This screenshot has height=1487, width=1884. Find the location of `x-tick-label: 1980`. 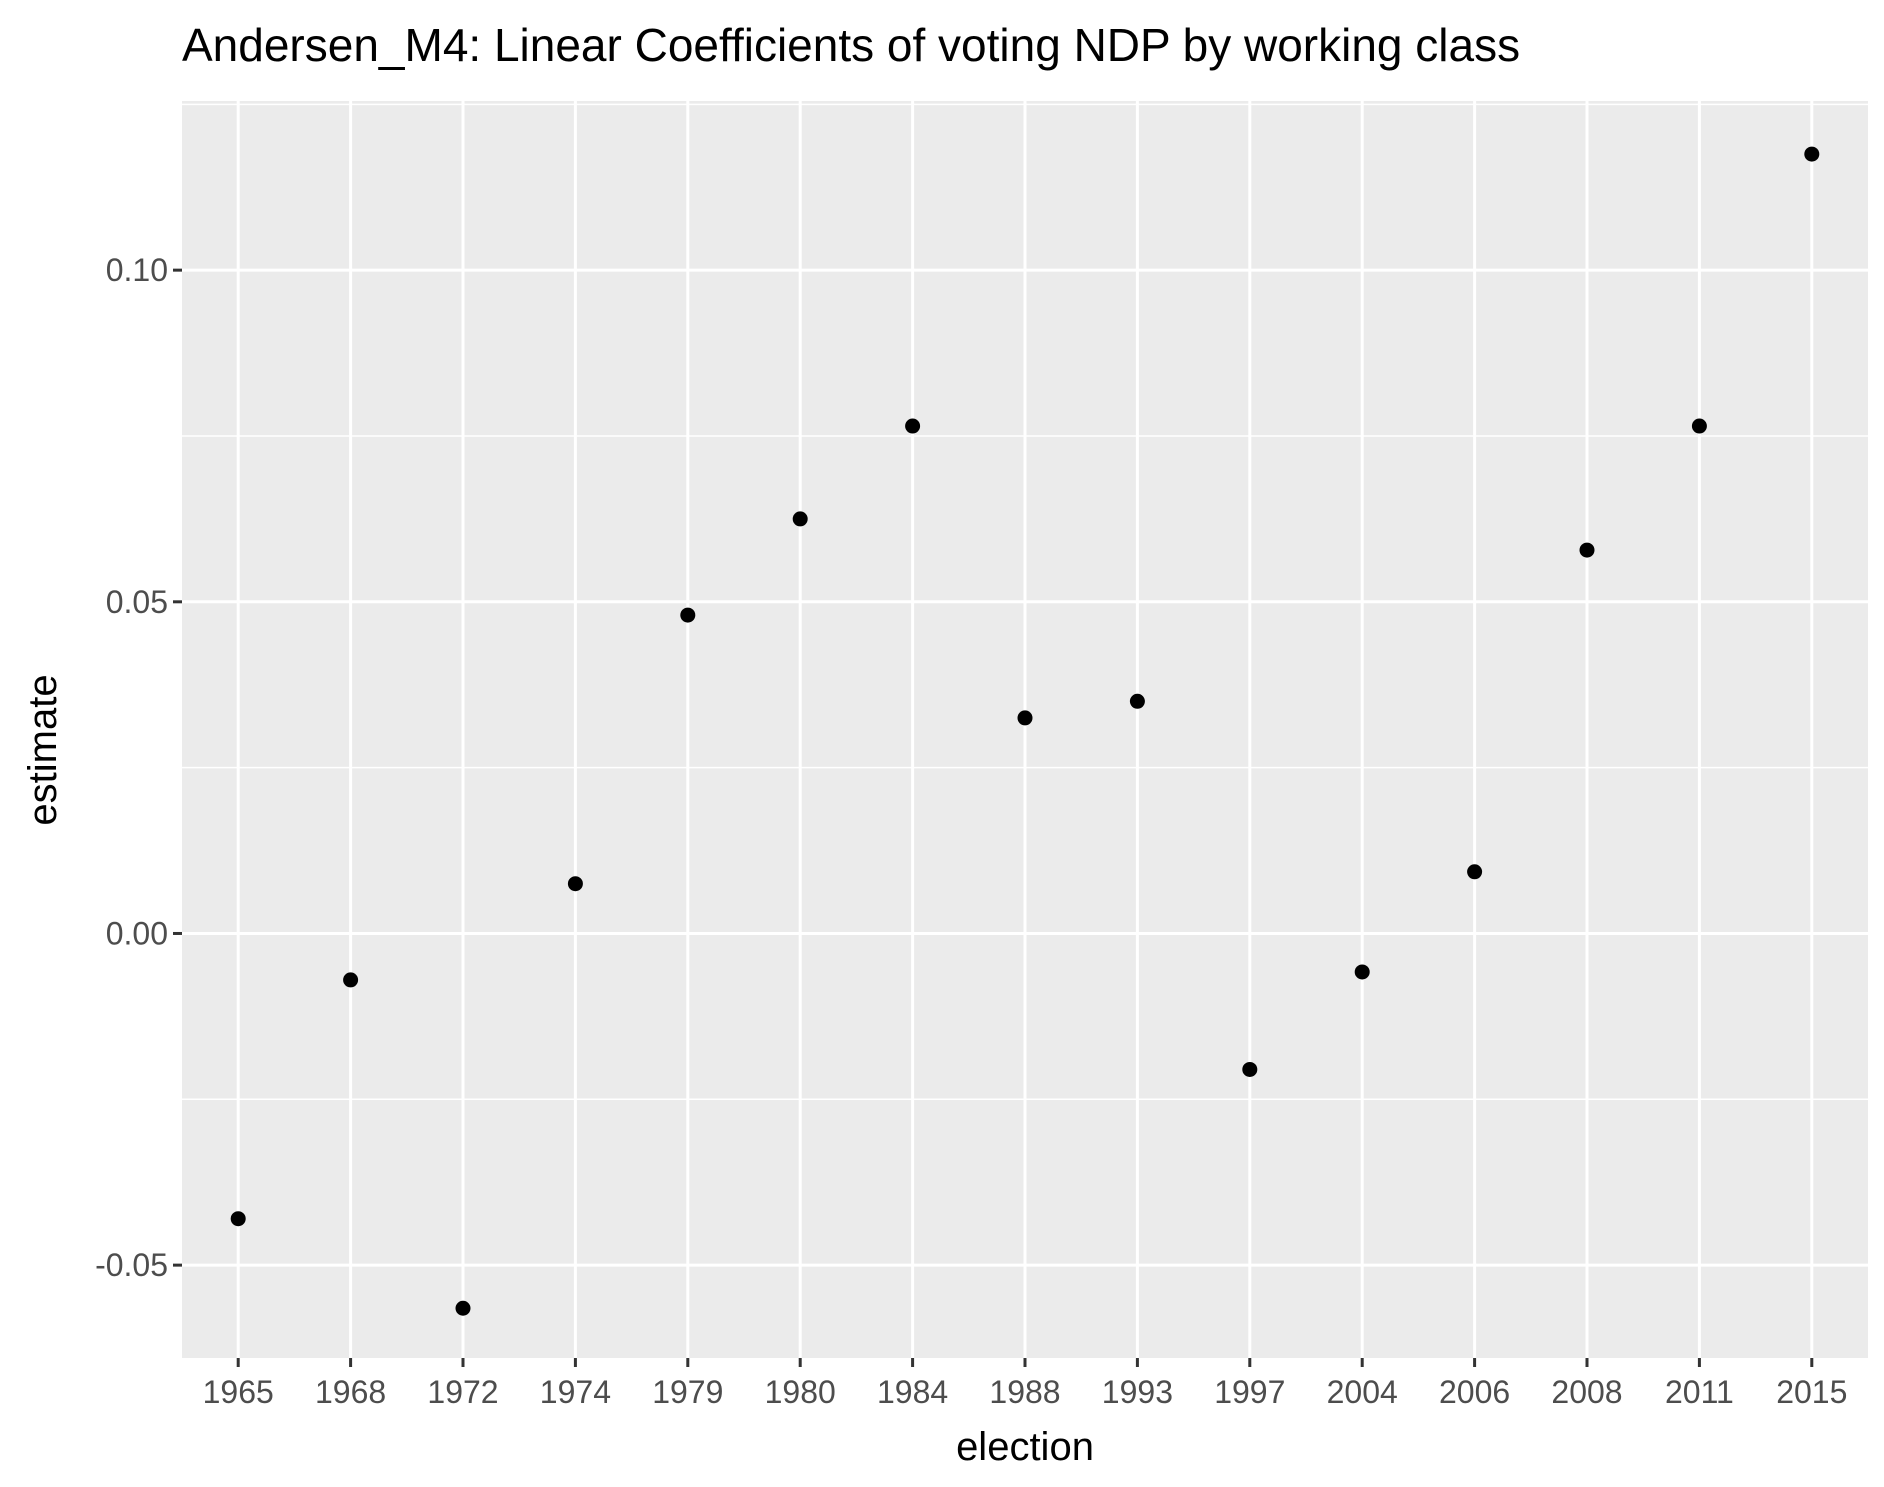

x-tick-label: 1980 is located at coordinates (800, 1392).